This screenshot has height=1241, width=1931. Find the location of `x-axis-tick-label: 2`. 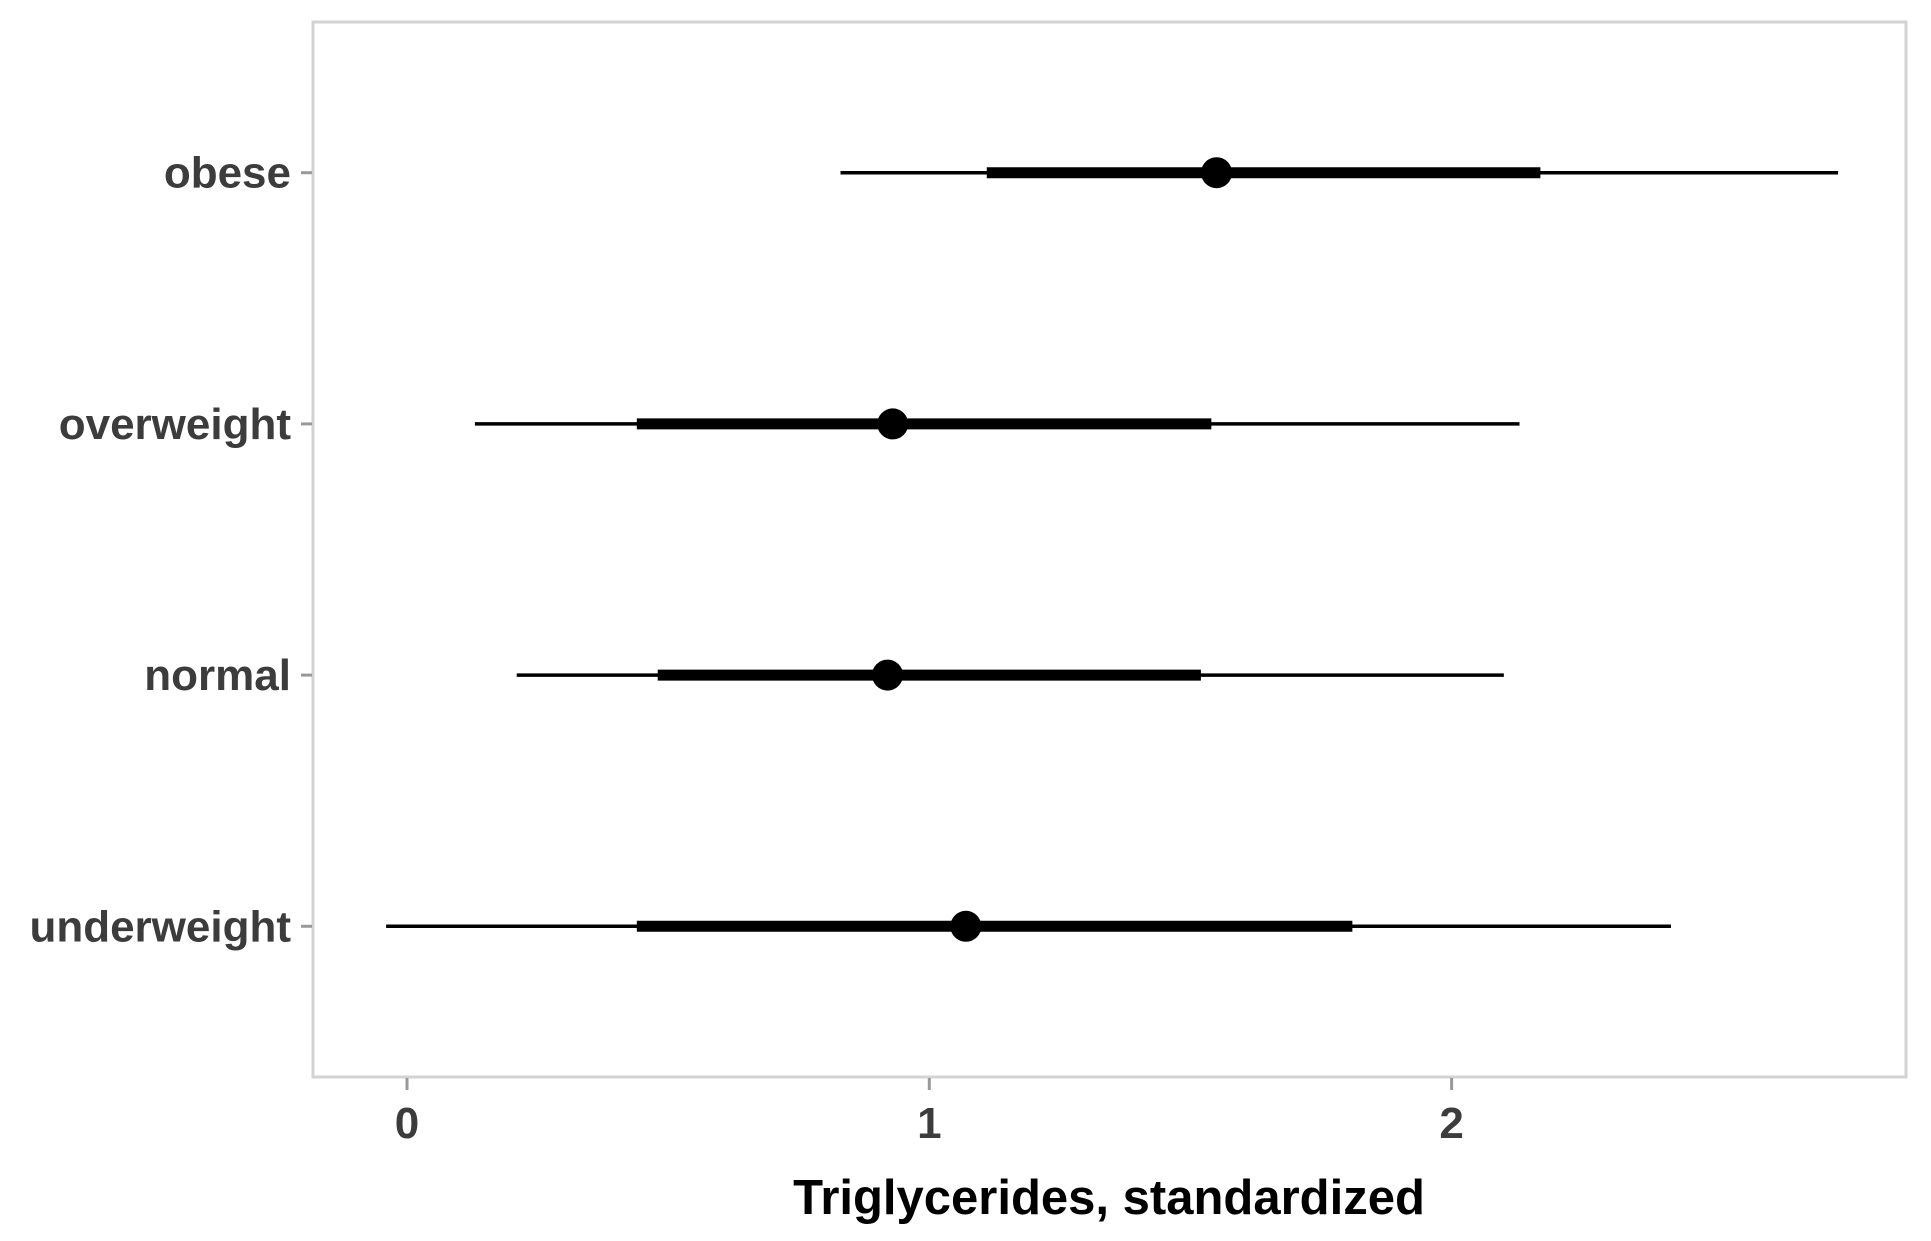

x-axis-tick-label: 2 is located at coordinates (1451, 1123).